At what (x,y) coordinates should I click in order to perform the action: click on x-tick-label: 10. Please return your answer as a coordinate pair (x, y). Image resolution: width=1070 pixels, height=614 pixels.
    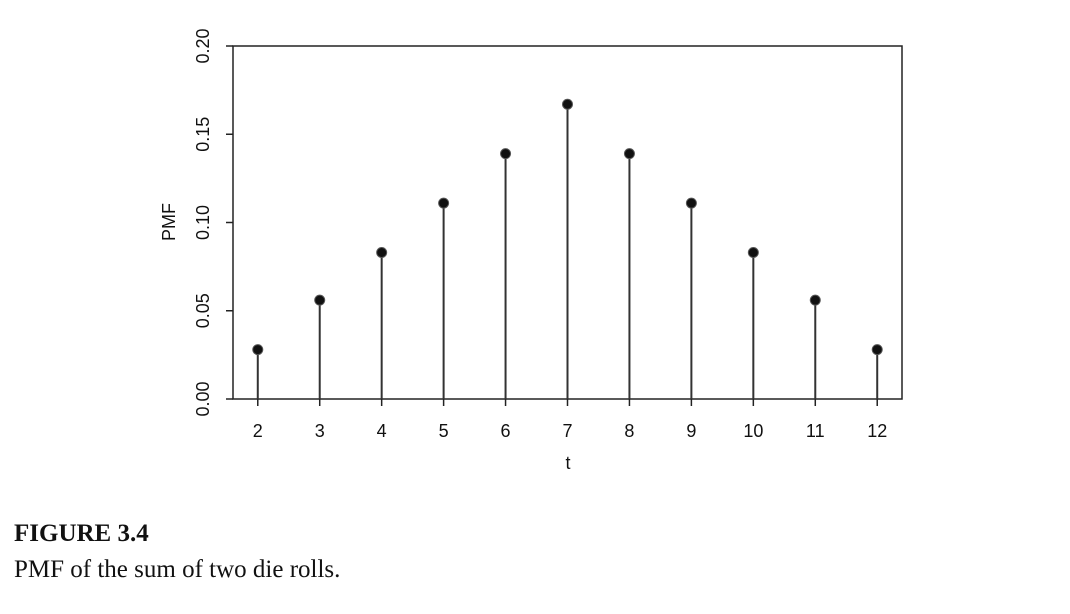
    Looking at the image, I should click on (753, 431).